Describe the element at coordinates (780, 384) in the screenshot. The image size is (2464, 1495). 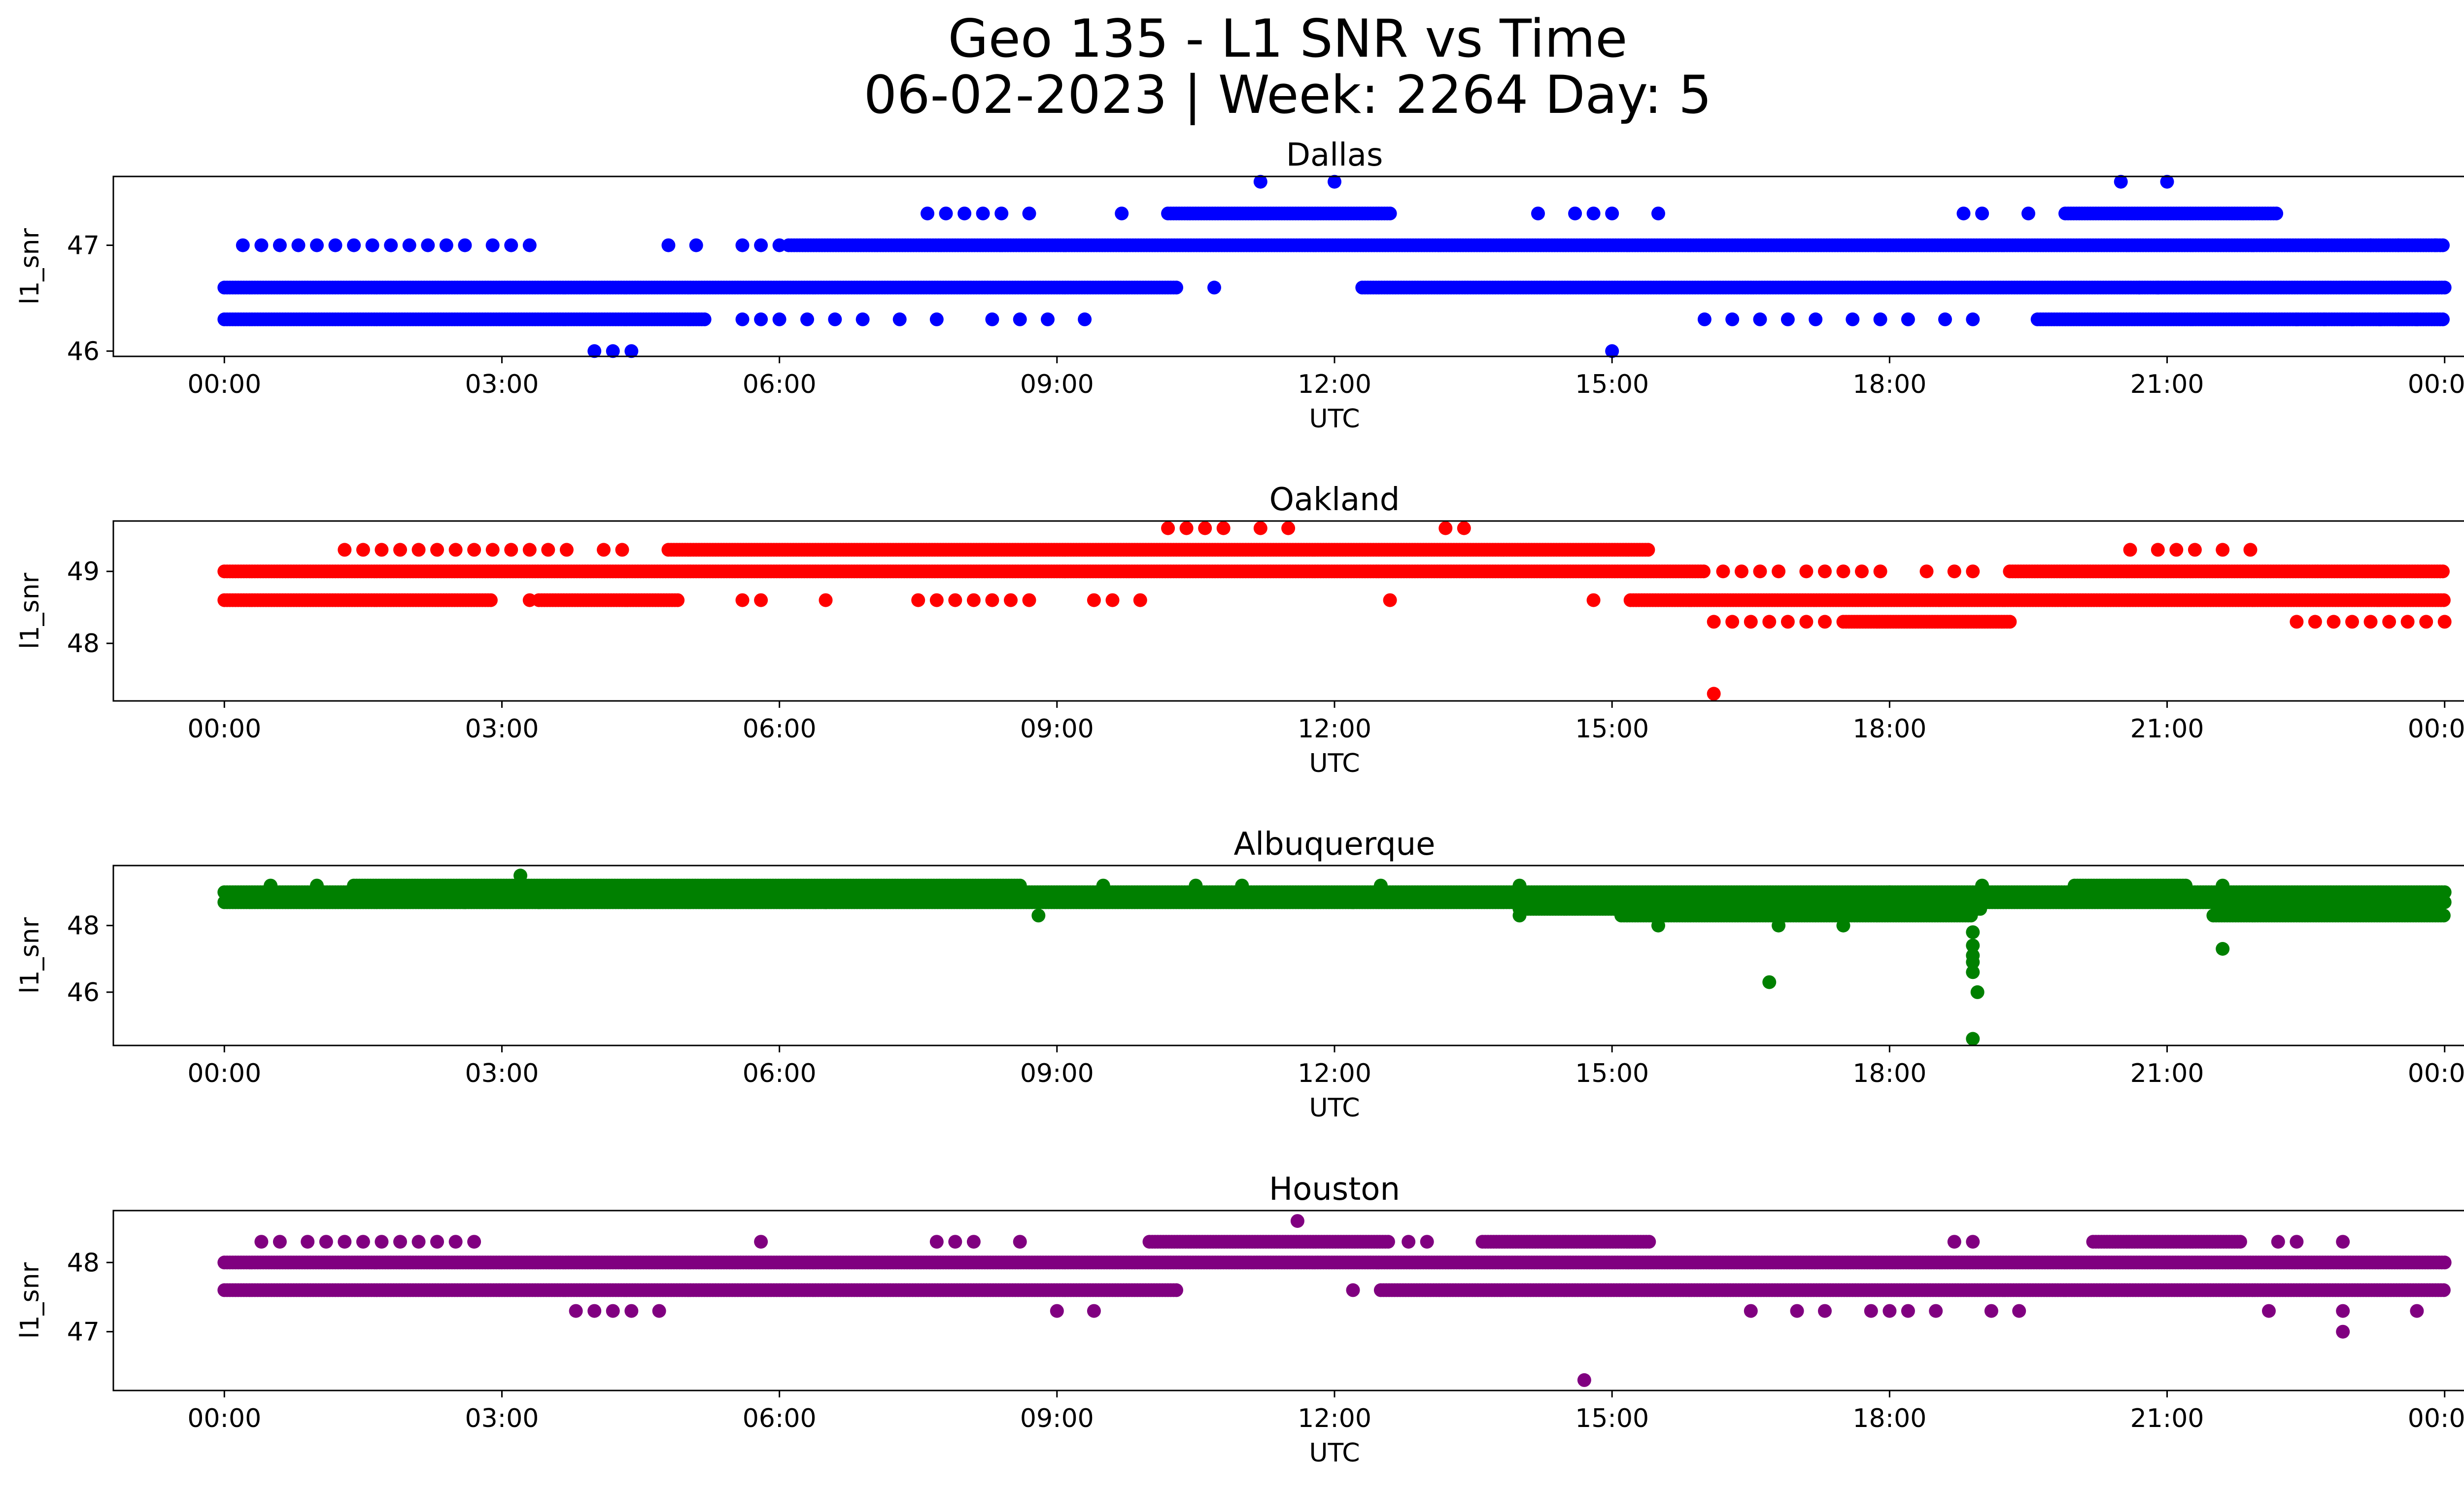
I see `x-tick-label: 06:00` at that location.